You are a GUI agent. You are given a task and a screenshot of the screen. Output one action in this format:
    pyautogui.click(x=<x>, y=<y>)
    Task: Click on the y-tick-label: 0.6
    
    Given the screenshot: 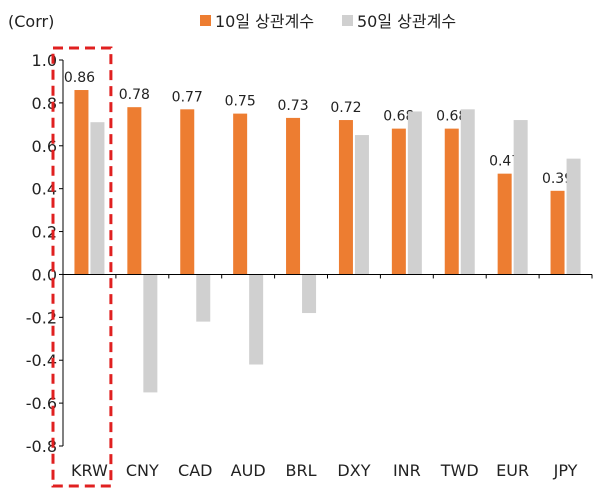 What is the action you would take?
    pyautogui.click(x=44, y=146)
    